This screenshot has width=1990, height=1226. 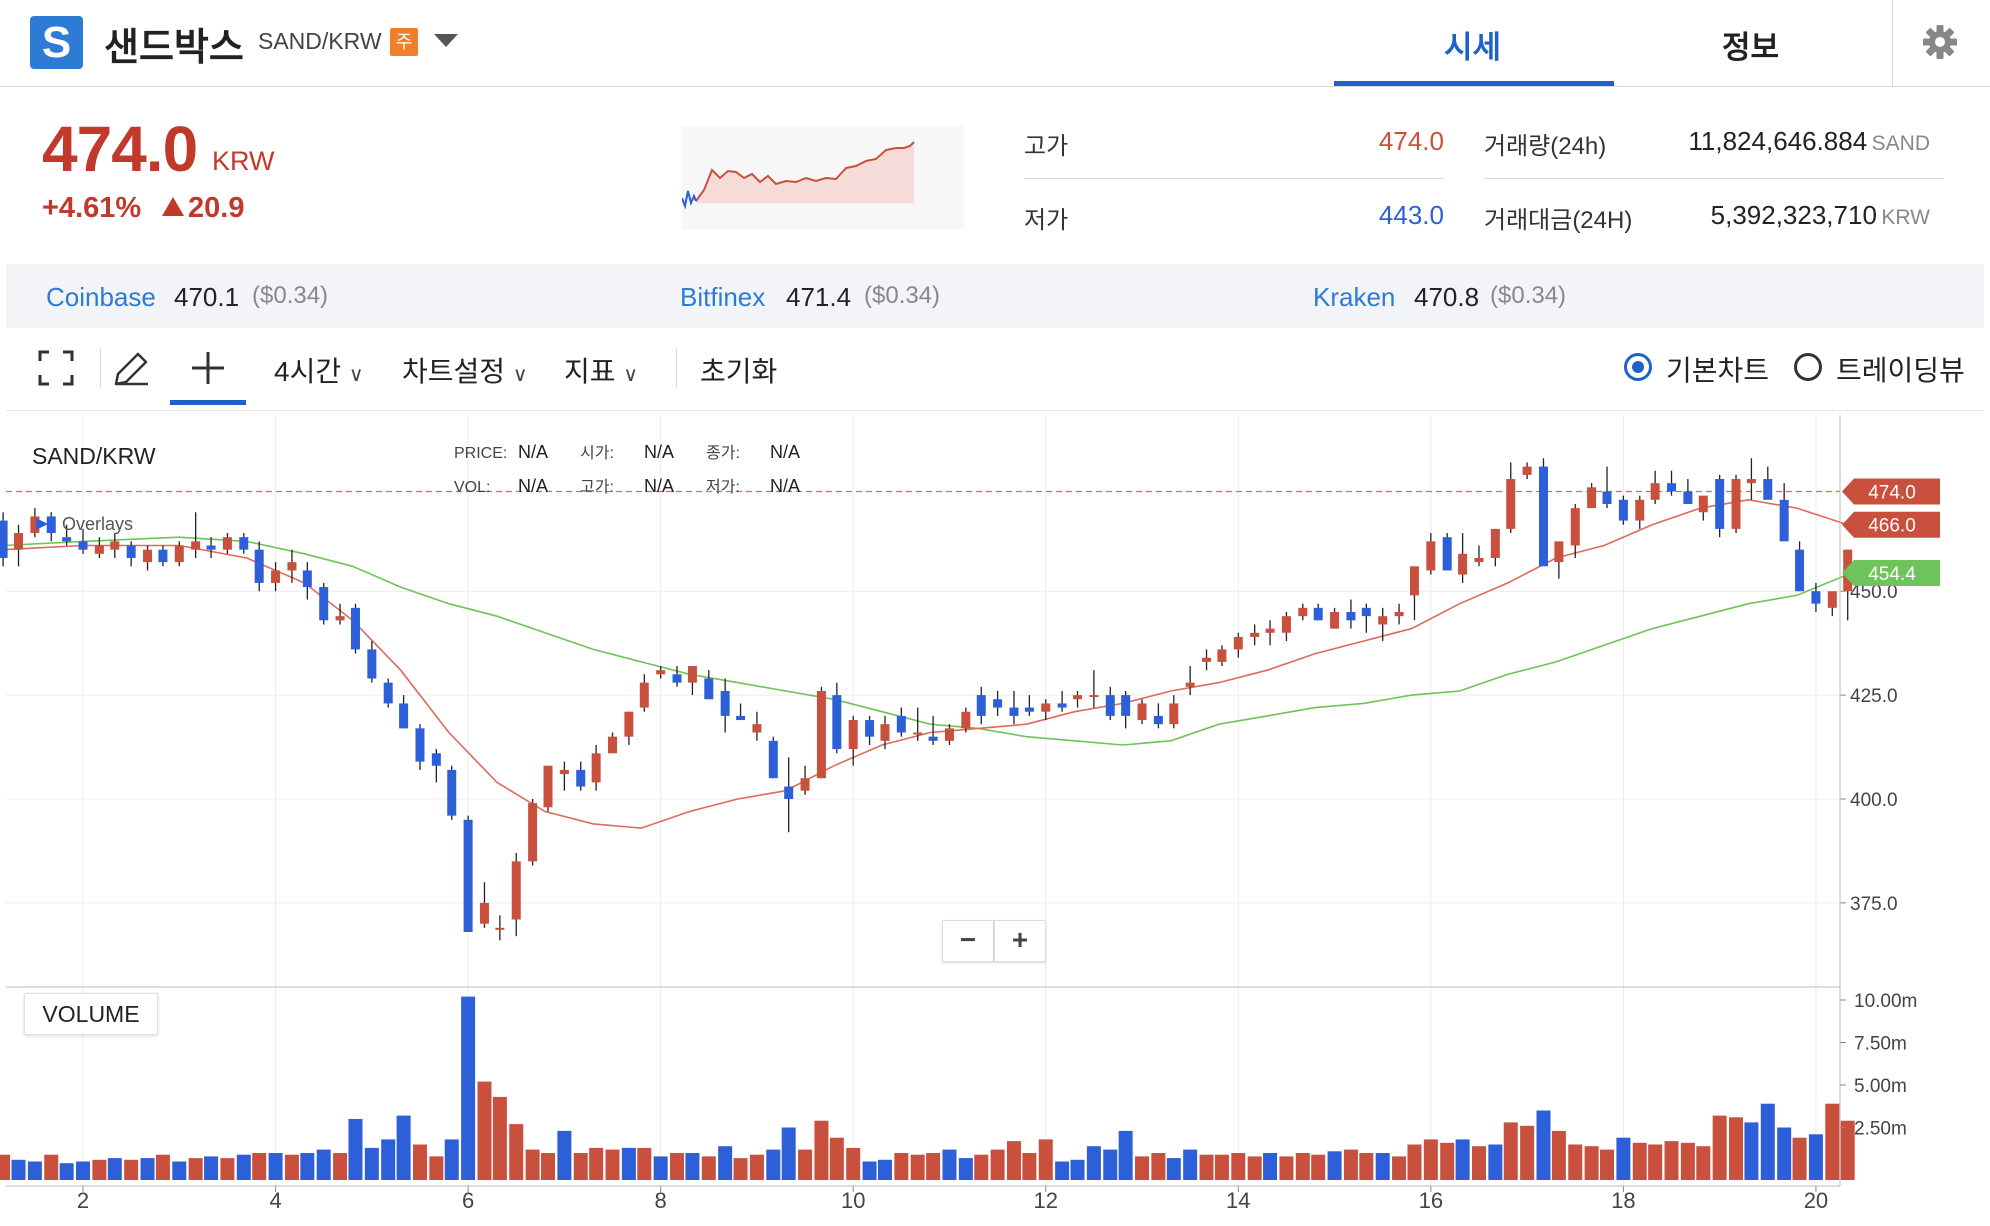 What do you see at coordinates (320, 41) in the screenshot?
I see `pair-label: SAND/KRW` at bounding box center [320, 41].